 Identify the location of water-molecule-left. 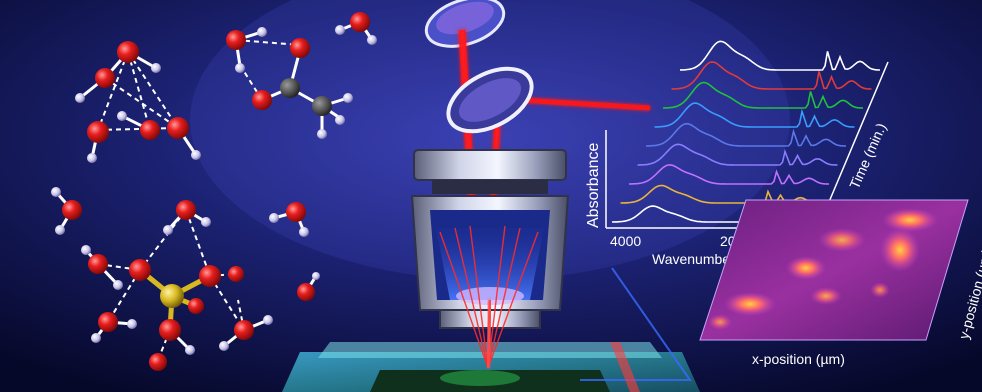
(66, 211).